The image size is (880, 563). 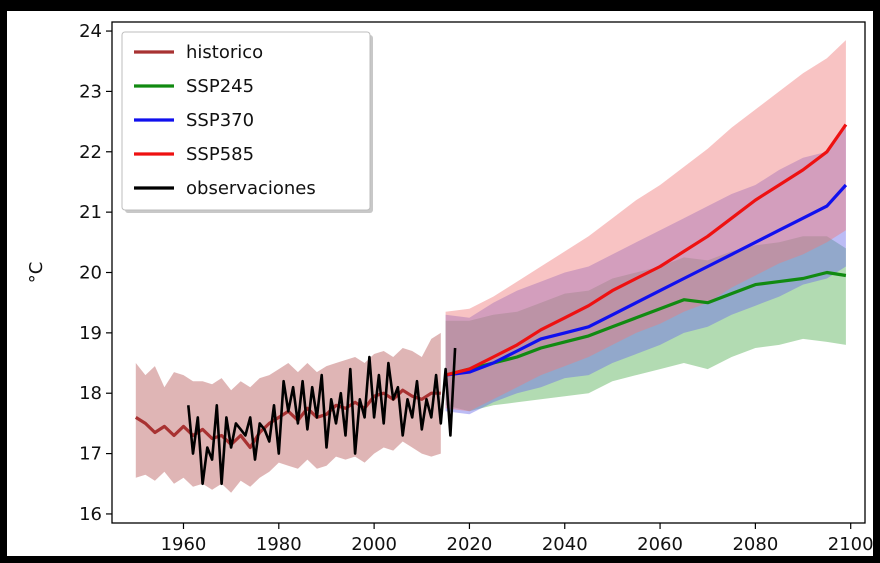 I want to click on x-tick-label: 1960, so click(x=184, y=544).